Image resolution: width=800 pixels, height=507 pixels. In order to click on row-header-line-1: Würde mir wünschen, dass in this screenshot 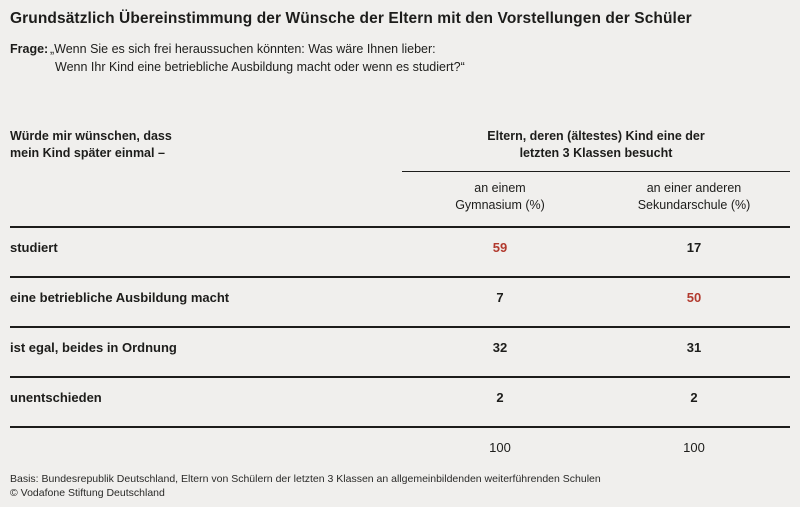, I will do `click(91, 136)`.